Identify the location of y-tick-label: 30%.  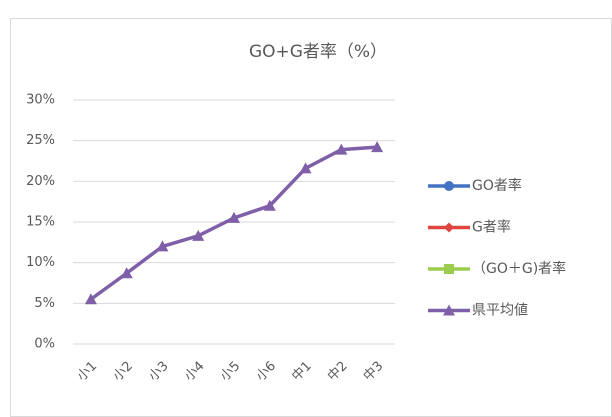
(40, 100).